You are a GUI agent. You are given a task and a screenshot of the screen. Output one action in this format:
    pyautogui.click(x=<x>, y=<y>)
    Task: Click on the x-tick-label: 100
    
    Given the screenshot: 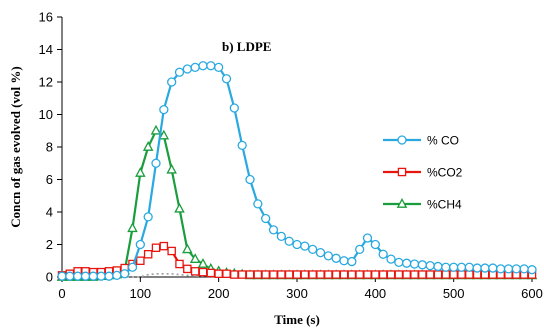 What is the action you would take?
    pyautogui.click(x=140, y=293)
    